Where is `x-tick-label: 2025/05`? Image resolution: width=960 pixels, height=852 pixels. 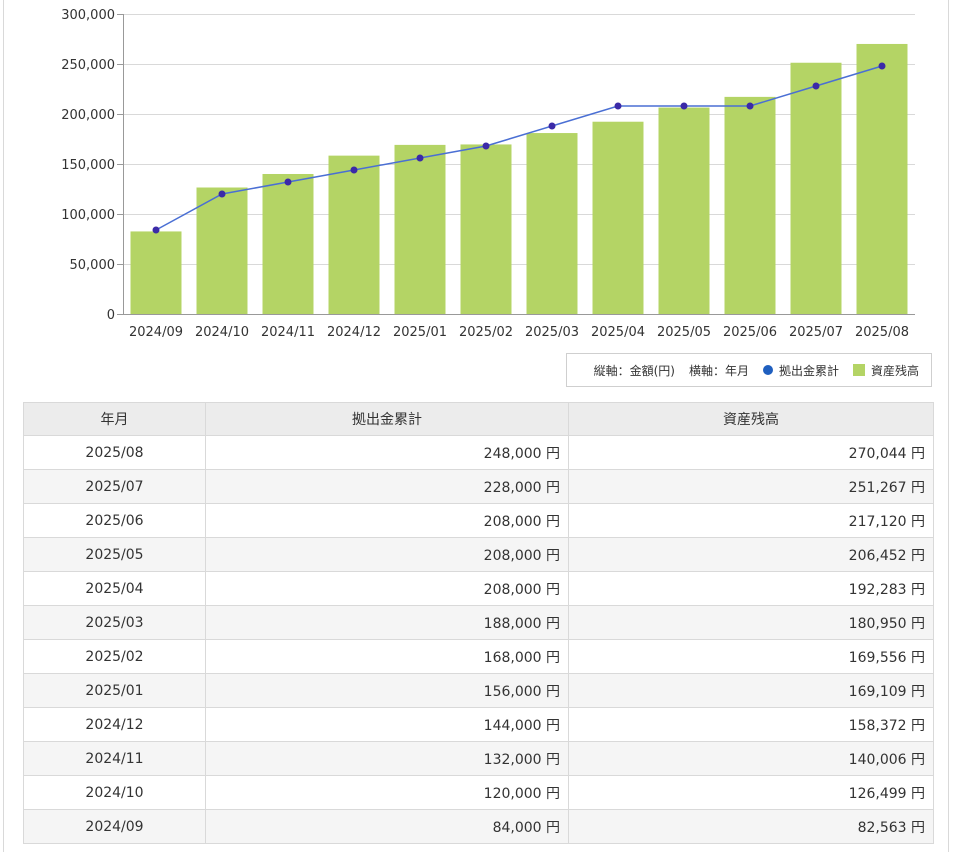
x-tick-label: 2025/05 is located at coordinates (684, 332).